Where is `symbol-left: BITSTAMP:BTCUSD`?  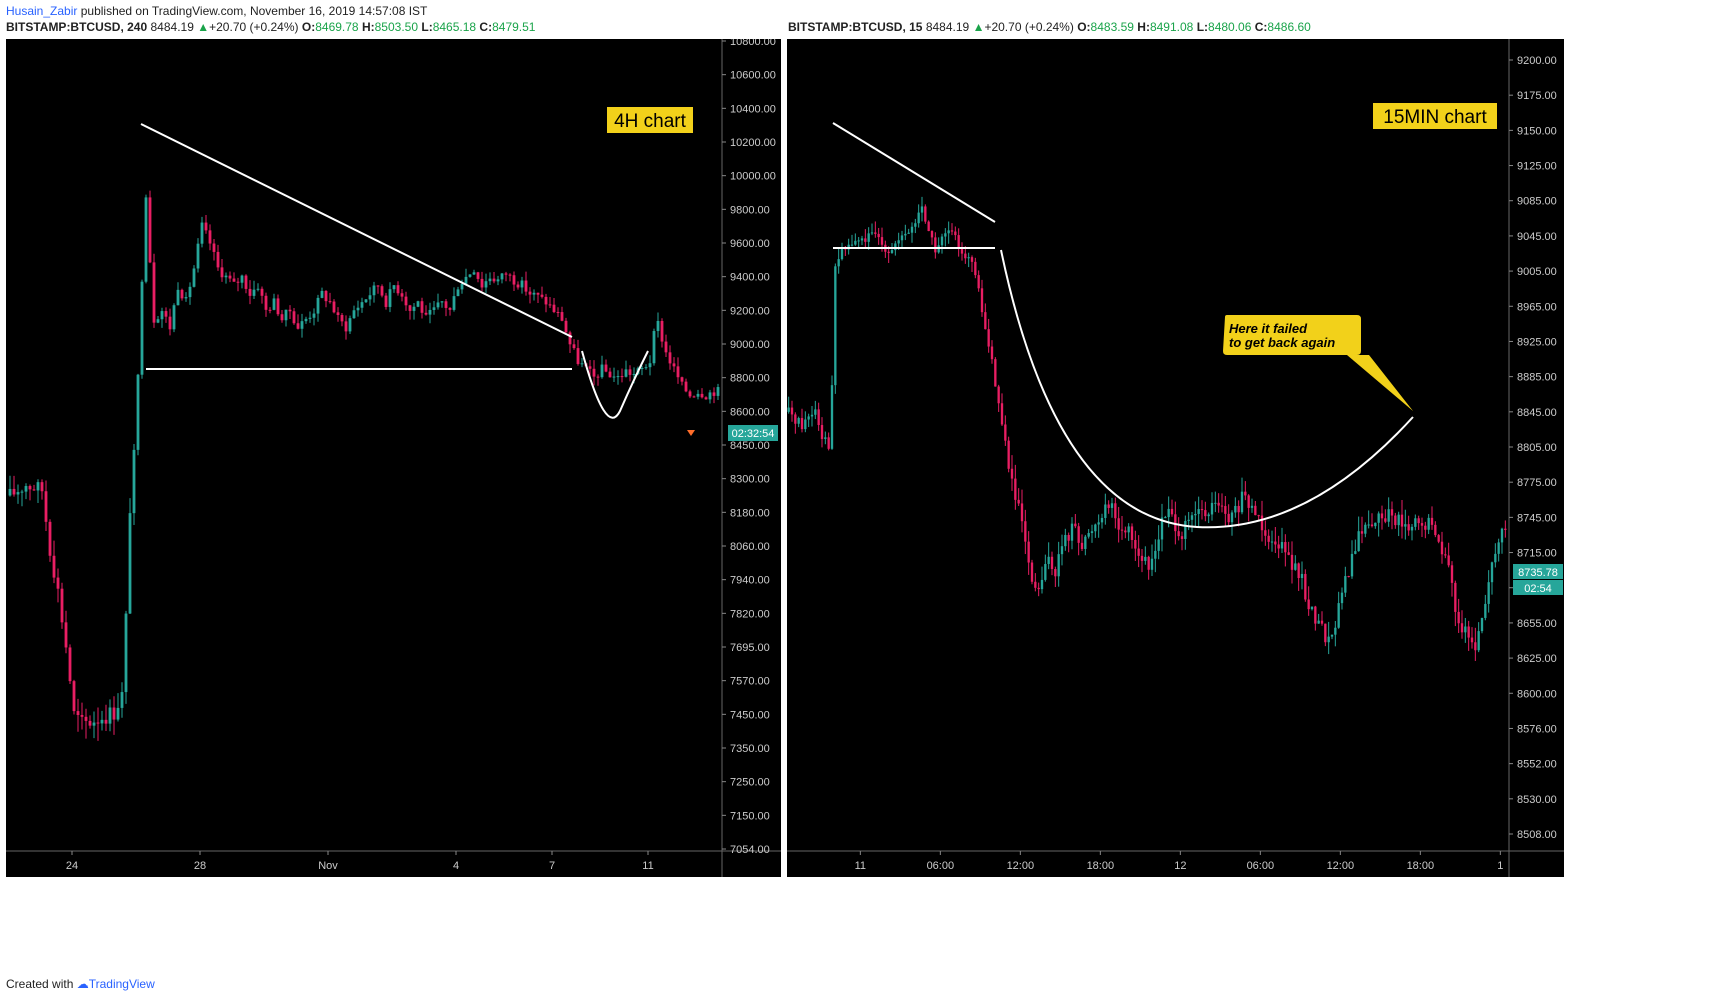 symbol-left: BITSTAMP:BTCUSD is located at coordinates (63, 27).